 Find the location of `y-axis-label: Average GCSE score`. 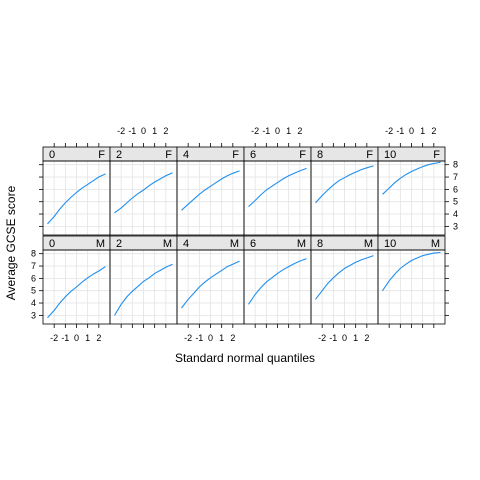

y-axis-label: Average GCSE score is located at coordinates (11, 242).